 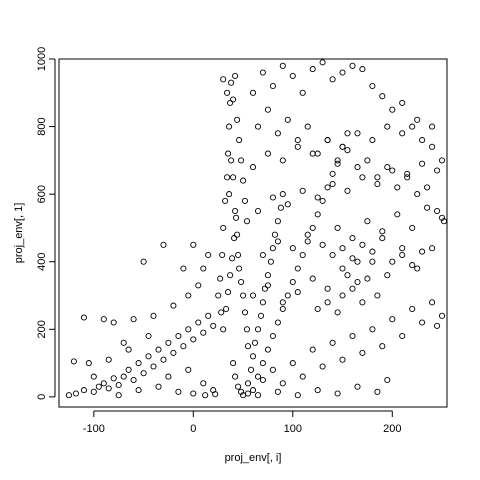 What do you see at coordinates (193, 429) in the screenshot?
I see `x-tick-label: 0` at bounding box center [193, 429].